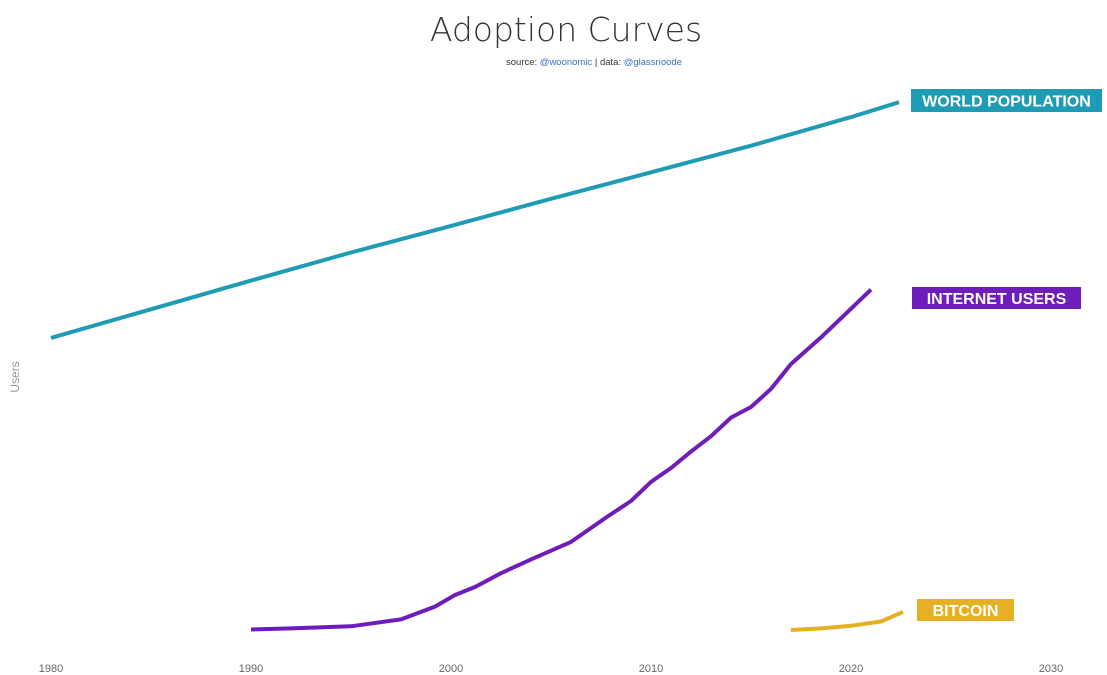  What do you see at coordinates (523, 62) in the screenshot?
I see `subtitle-prefix: source:` at bounding box center [523, 62].